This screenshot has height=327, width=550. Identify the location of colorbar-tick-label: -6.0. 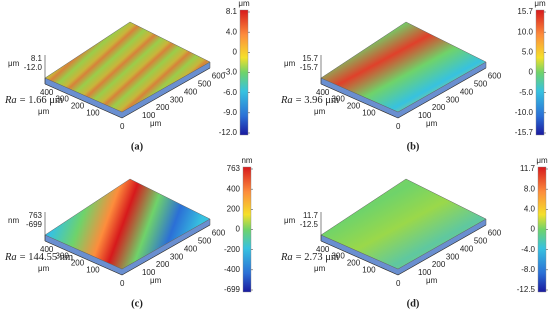
(230, 92).